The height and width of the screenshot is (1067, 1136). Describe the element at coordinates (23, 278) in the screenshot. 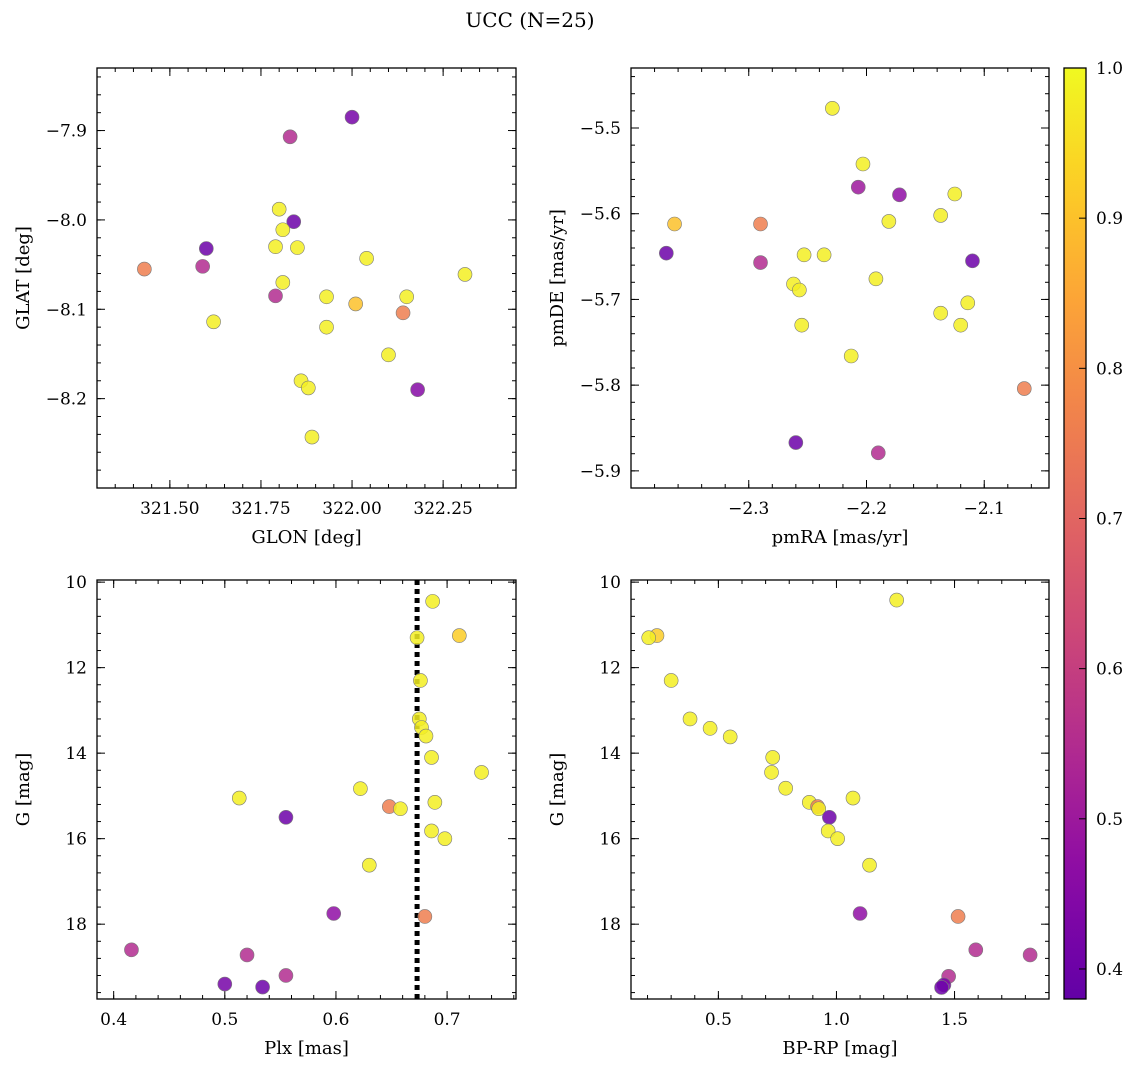

I see `y-axis-label: GLAT [deg]` at that location.